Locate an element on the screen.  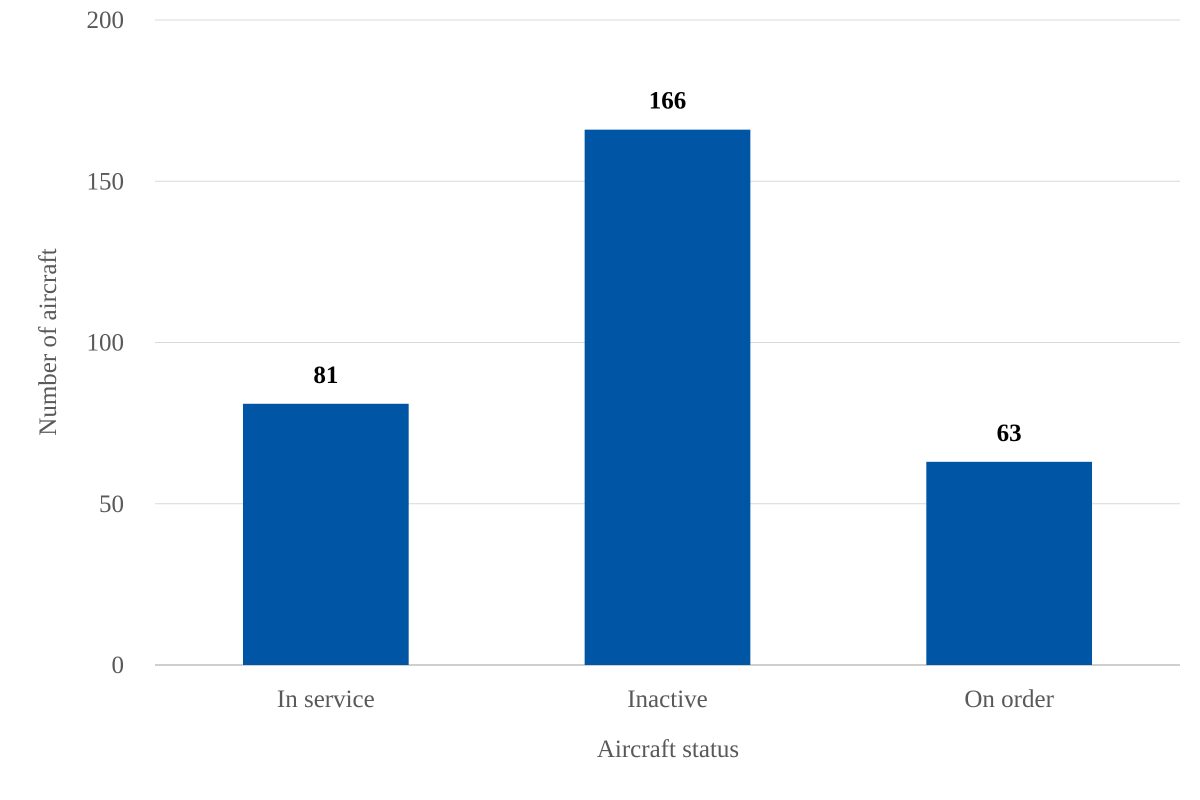
y-axis-ticks: 0 50 100 150 200 is located at coordinates (106, 343).